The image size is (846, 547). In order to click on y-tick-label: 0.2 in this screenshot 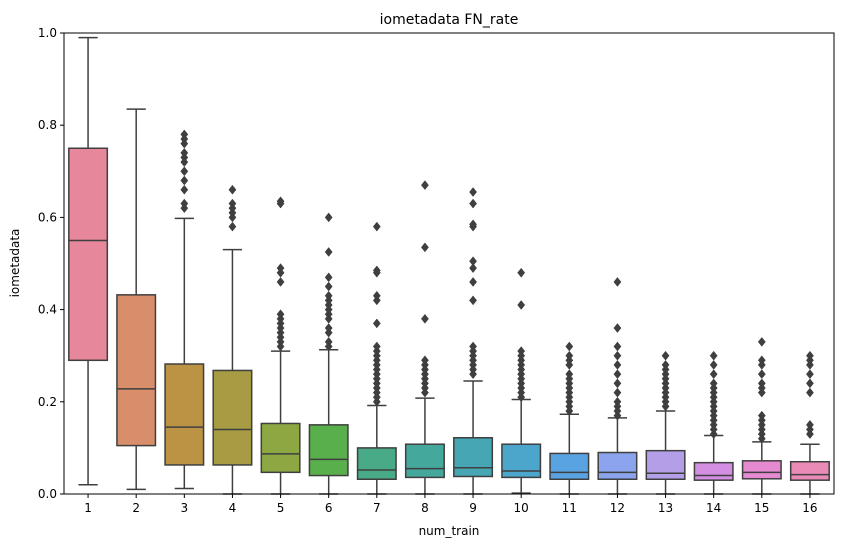, I will do `click(47, 402)`.